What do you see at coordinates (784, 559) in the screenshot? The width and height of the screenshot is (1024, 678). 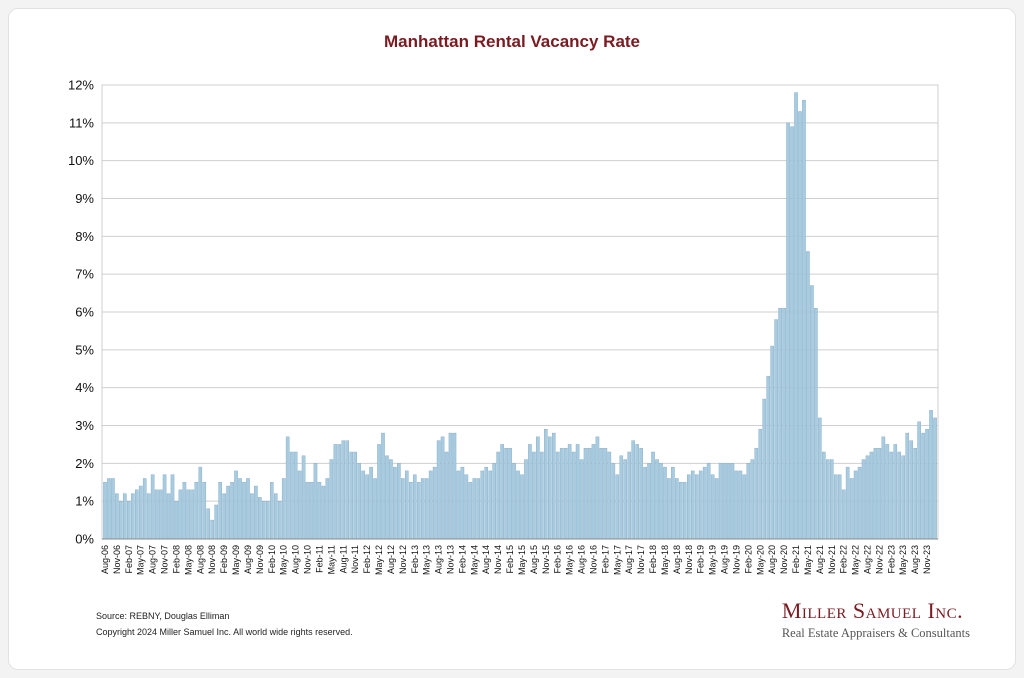 I see `x-tick-label: Nov-20` at bounding box center [784, 559].